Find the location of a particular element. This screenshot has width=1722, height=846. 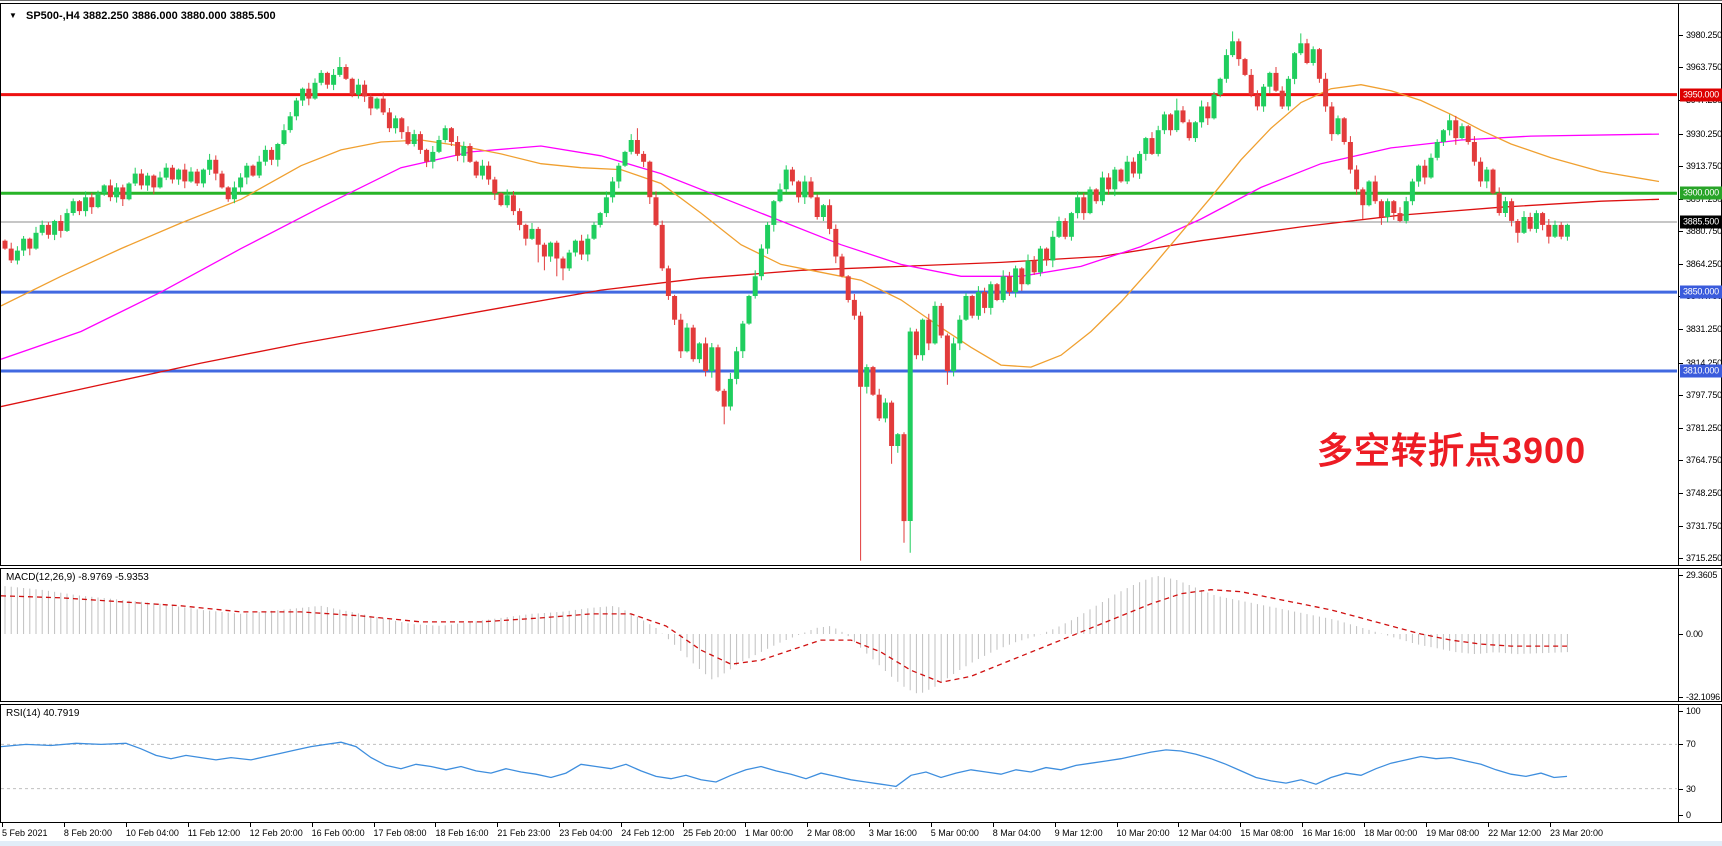

axis-tick-label: 3864.250 is located at coordinates (1704, 263).